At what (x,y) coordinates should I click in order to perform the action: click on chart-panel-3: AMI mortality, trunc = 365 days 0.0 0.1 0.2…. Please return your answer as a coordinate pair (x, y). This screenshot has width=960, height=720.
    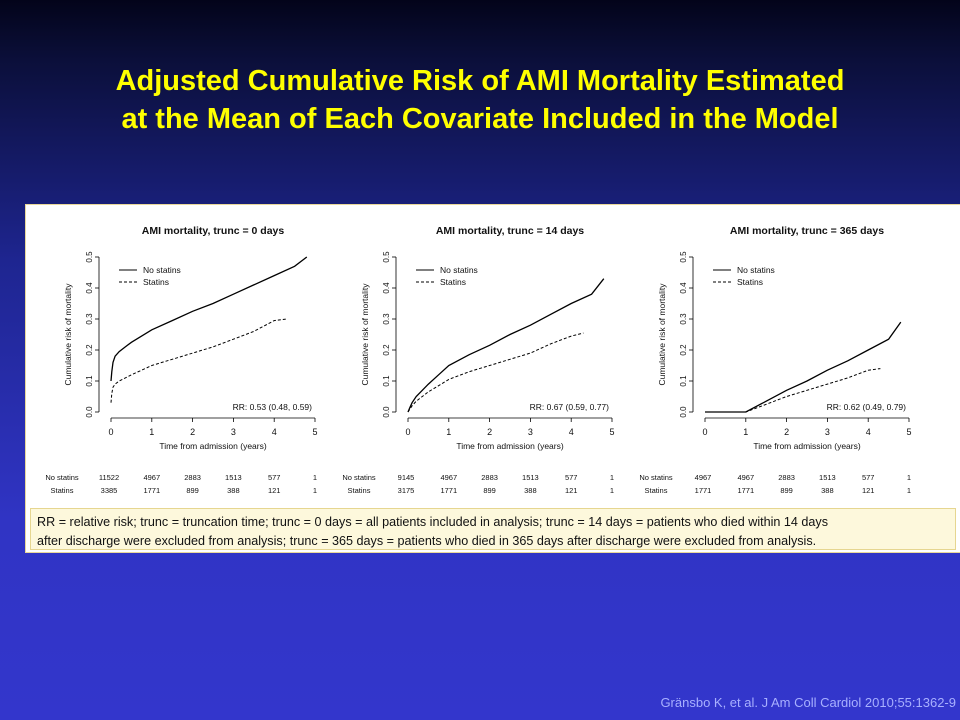
    Looking at the image, I should click on (775, 360).